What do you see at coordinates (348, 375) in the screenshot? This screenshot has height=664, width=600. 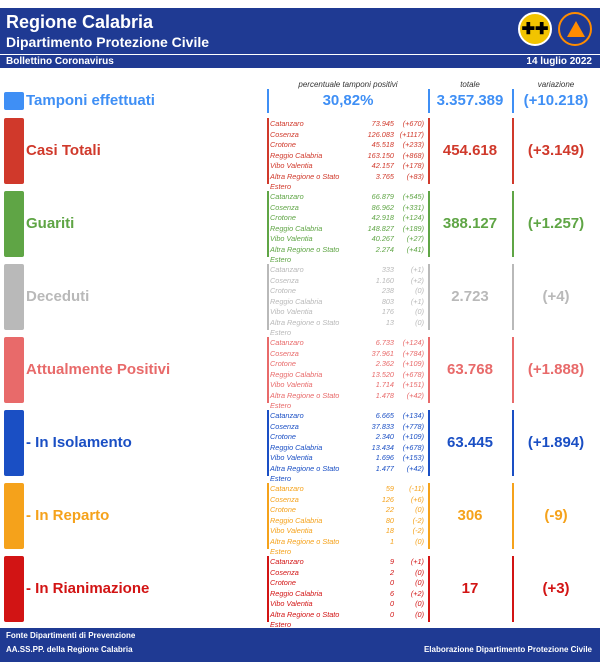 I see `province-row: Reggio Calabria 13.520 (+678)` at bounding box center [348, 375].